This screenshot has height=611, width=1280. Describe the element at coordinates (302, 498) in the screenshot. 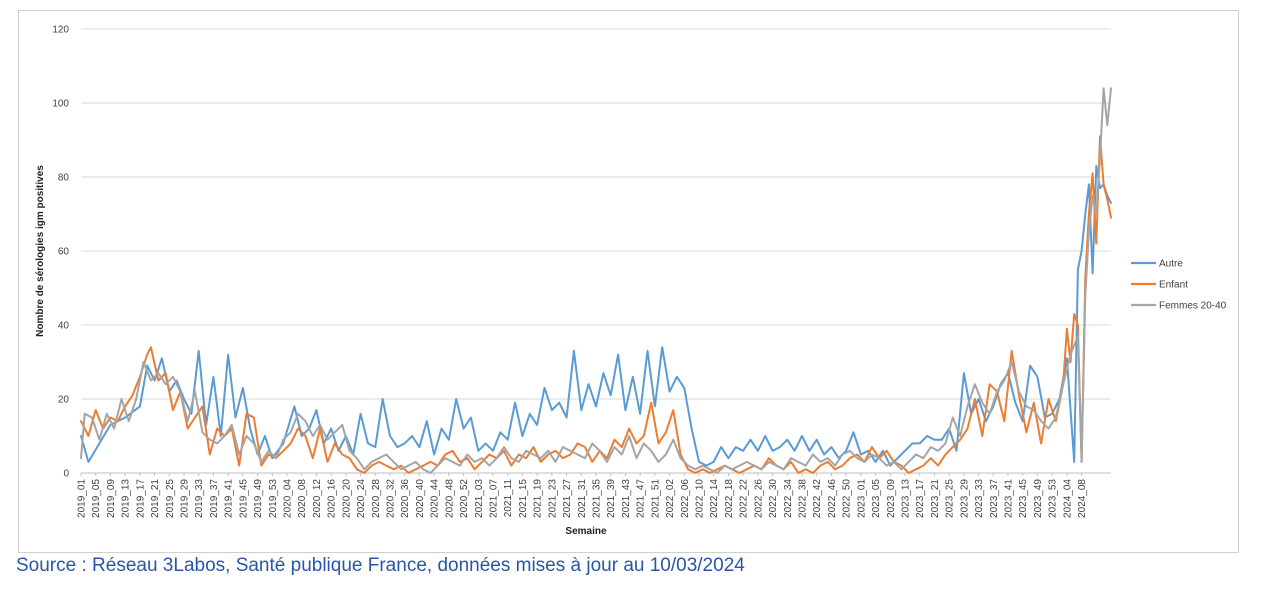

I see `x-tick-label: 2020_08` at that location.